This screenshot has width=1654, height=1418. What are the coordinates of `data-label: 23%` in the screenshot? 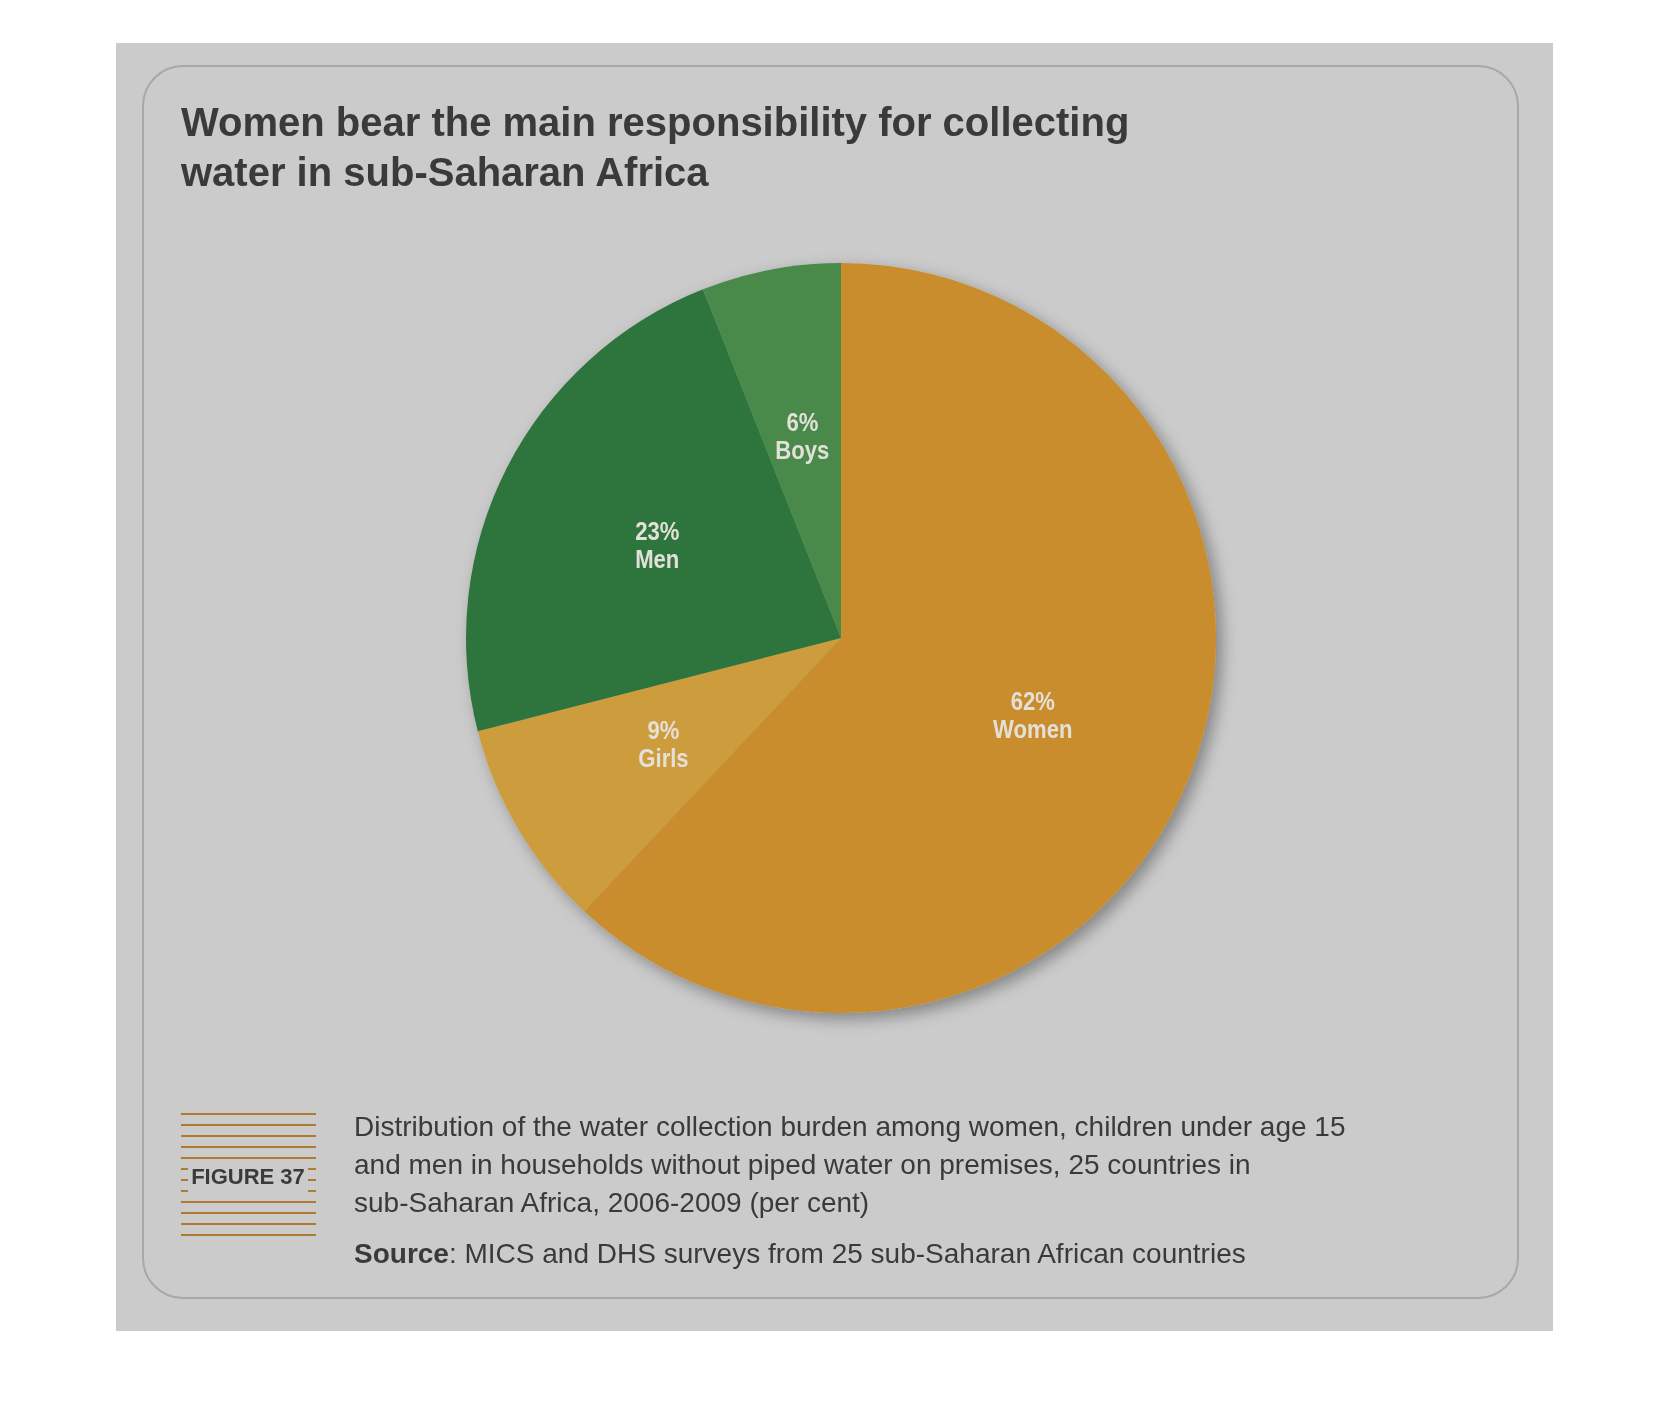 It's located at (657, 531).